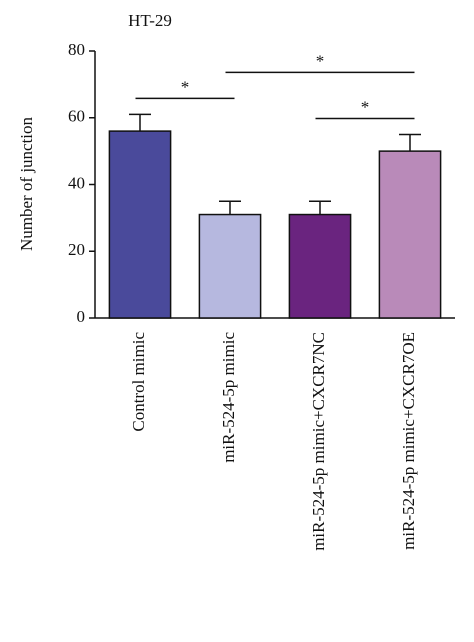 The height and width of the screenshot is (642, 474). Describe the element at coordinates (408, 441) in the screenshot. I see `x-tick-label: miR-524-5p mimic+CXCR7OE` at that location.